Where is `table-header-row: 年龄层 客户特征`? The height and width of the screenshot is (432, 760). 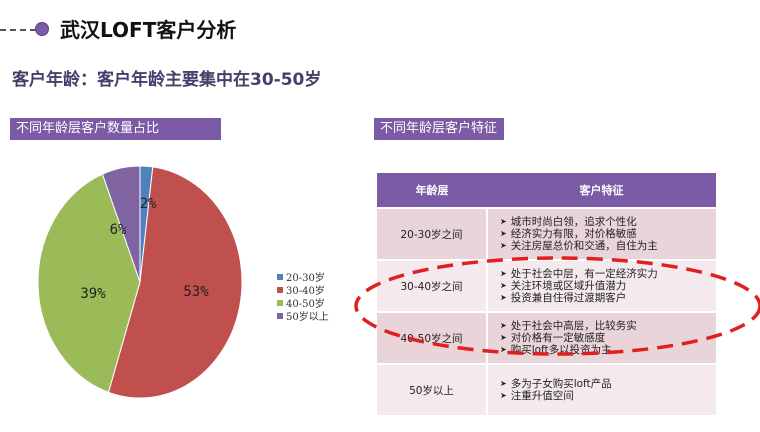 table-header-row: 年龄层 客户特征 is located at coordinates (546, 190).